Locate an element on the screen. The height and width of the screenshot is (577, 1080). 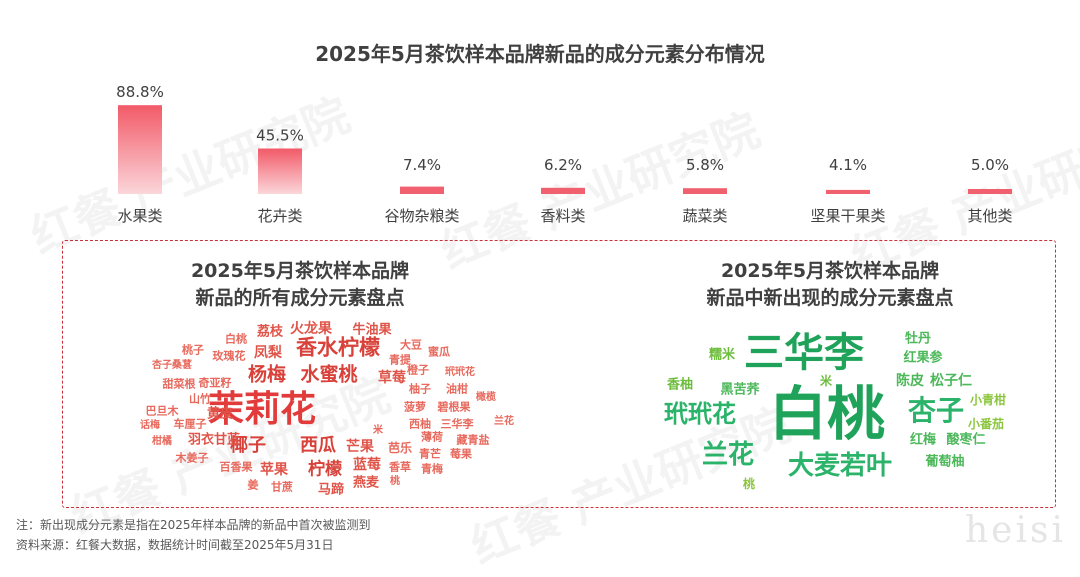
category-label: 谷物杂粮类 is located at coordinates (421, 216).